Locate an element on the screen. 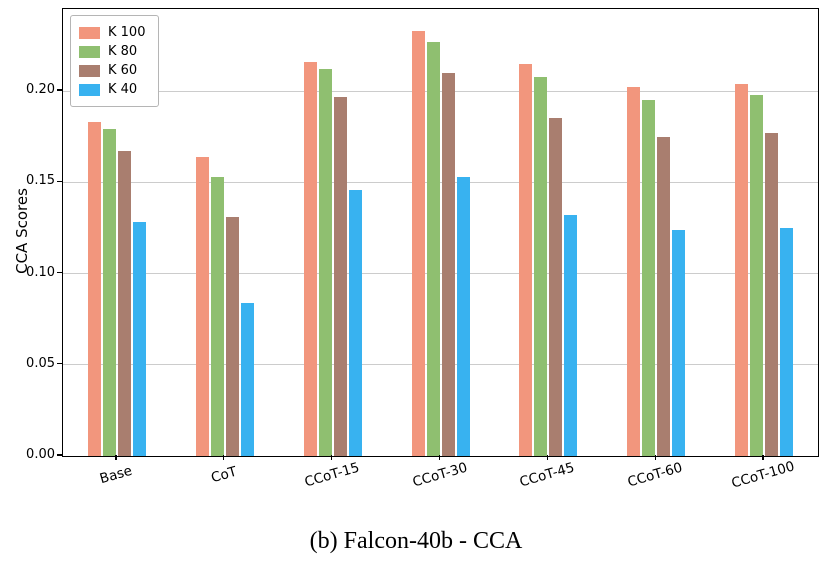 The height and width of the screenshot is (576, 832). x-tick-label: CCoT-60 is located at coordinates (655, 475).